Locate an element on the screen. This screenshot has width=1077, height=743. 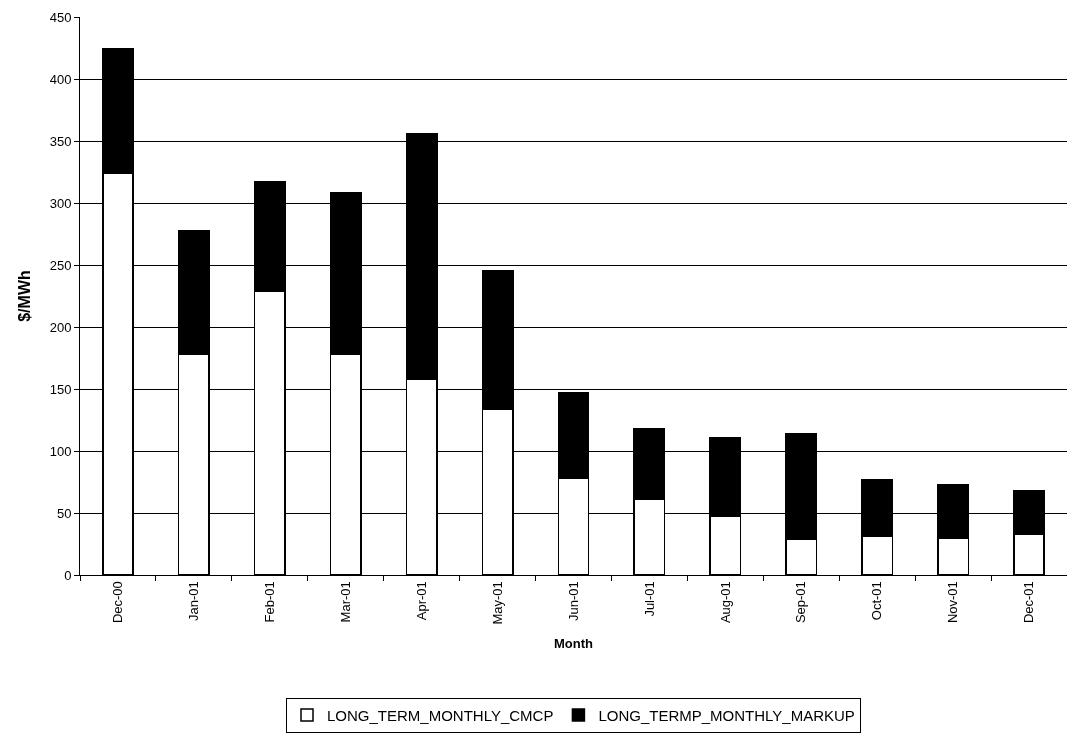
y-tick-label: 300 is located at coordinates (60, 203).